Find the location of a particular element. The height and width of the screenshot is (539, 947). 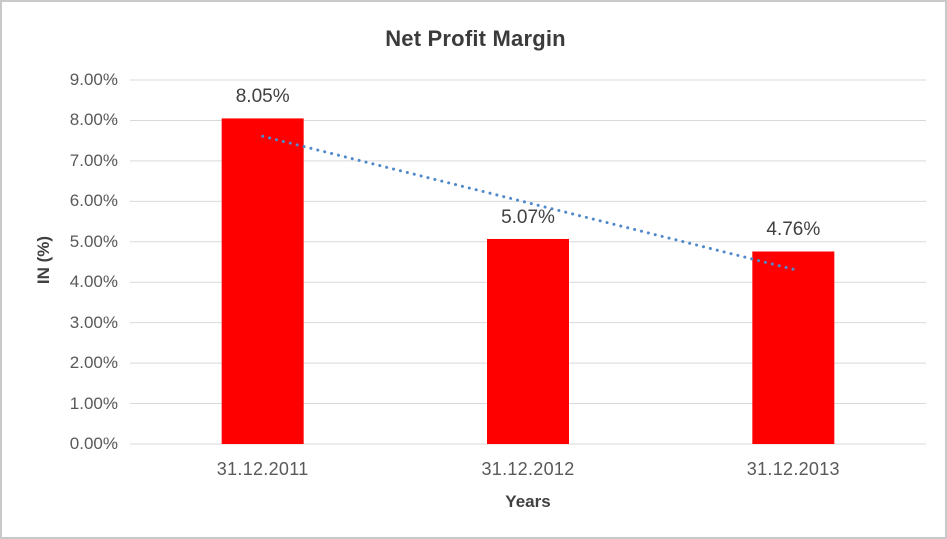

y-tick-label: 2.00% is located at coordinates (93, 363).